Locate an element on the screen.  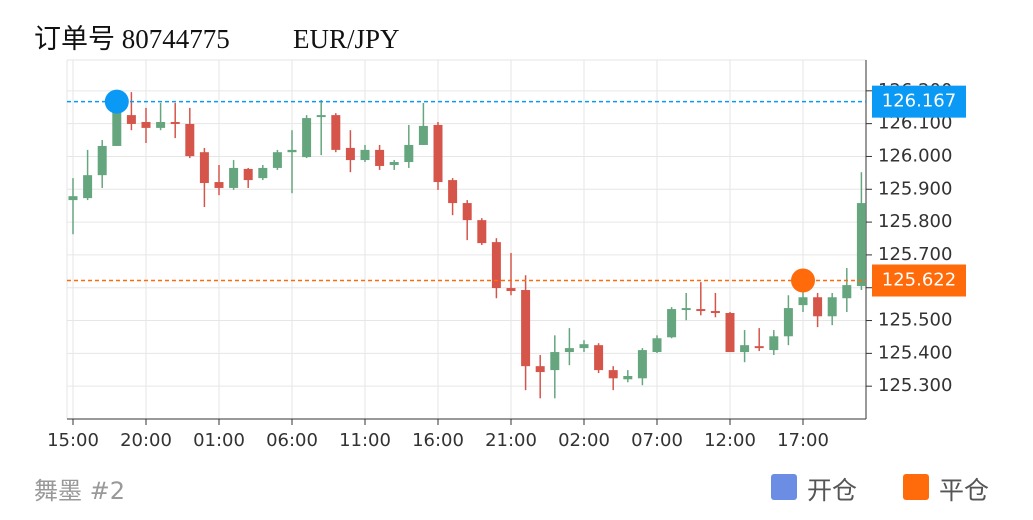
y-tick-label: 125.700 is located at coordinates (915, 254).